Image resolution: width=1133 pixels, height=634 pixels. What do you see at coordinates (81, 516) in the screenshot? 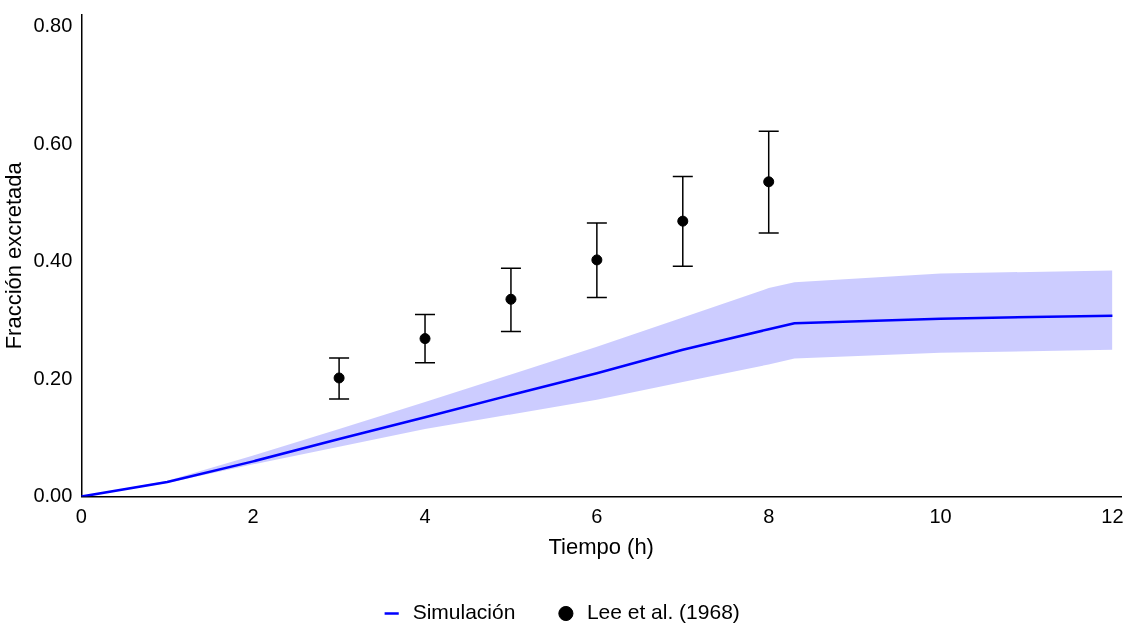
I see `x-tick-label: 0` at bounding box center [81, 516].